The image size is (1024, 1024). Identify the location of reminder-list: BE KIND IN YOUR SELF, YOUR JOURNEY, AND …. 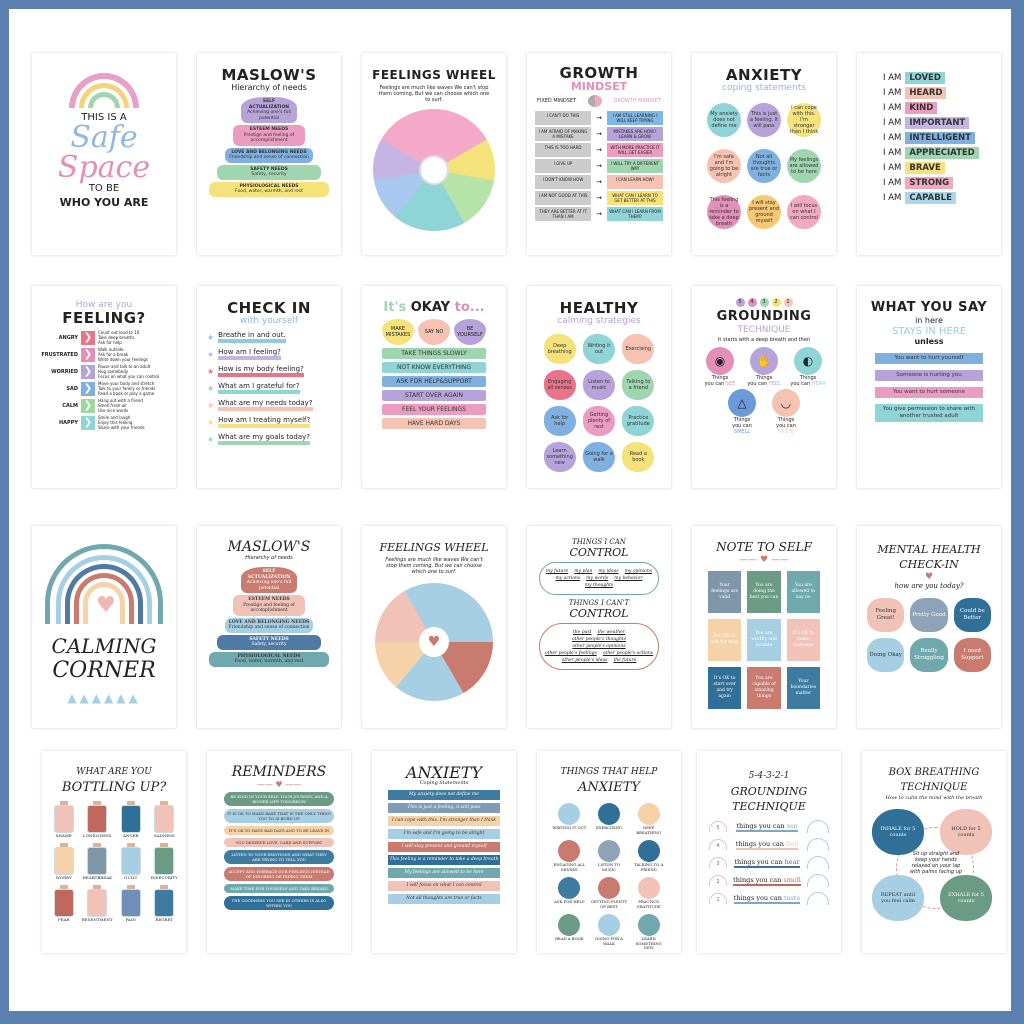
(279, 851).